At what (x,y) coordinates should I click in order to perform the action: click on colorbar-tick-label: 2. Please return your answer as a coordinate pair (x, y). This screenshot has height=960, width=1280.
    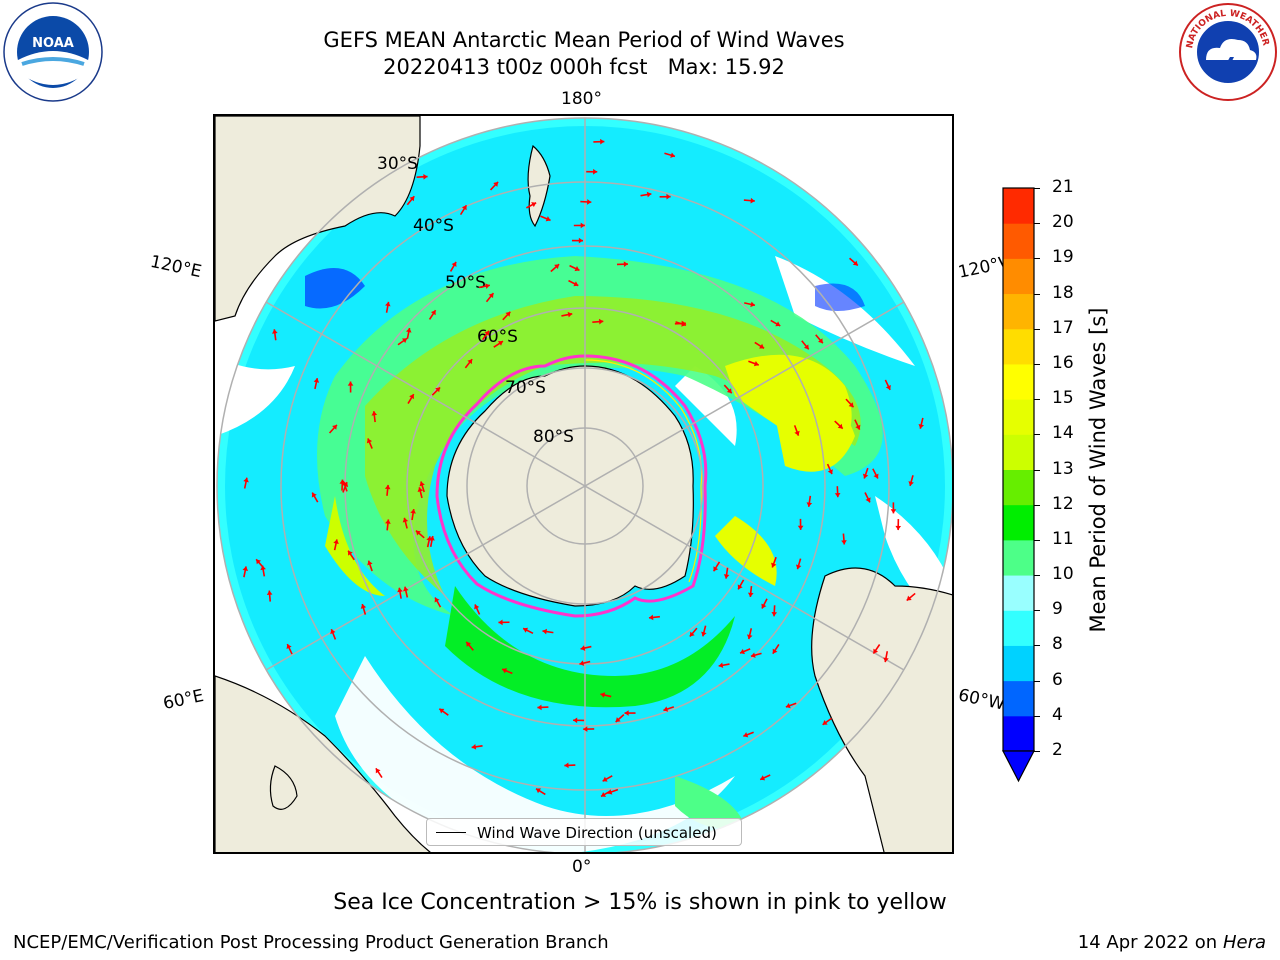
    Looking at the image, I should click on (1057, 750).